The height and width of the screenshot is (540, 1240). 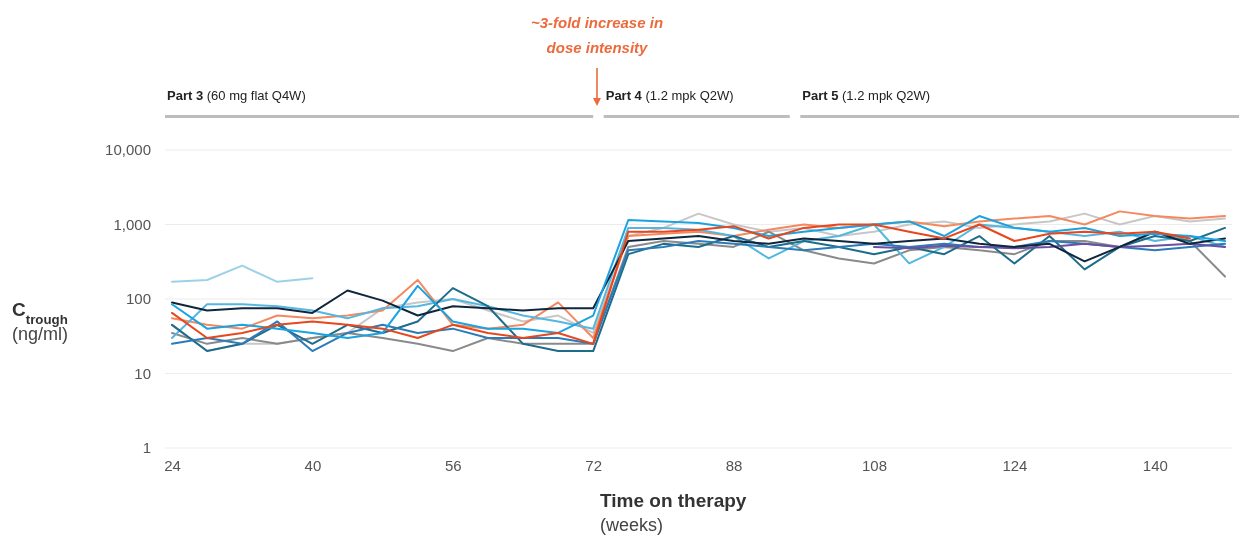 I want to click on y-tick-label: 1, so click(x=146, y=448).